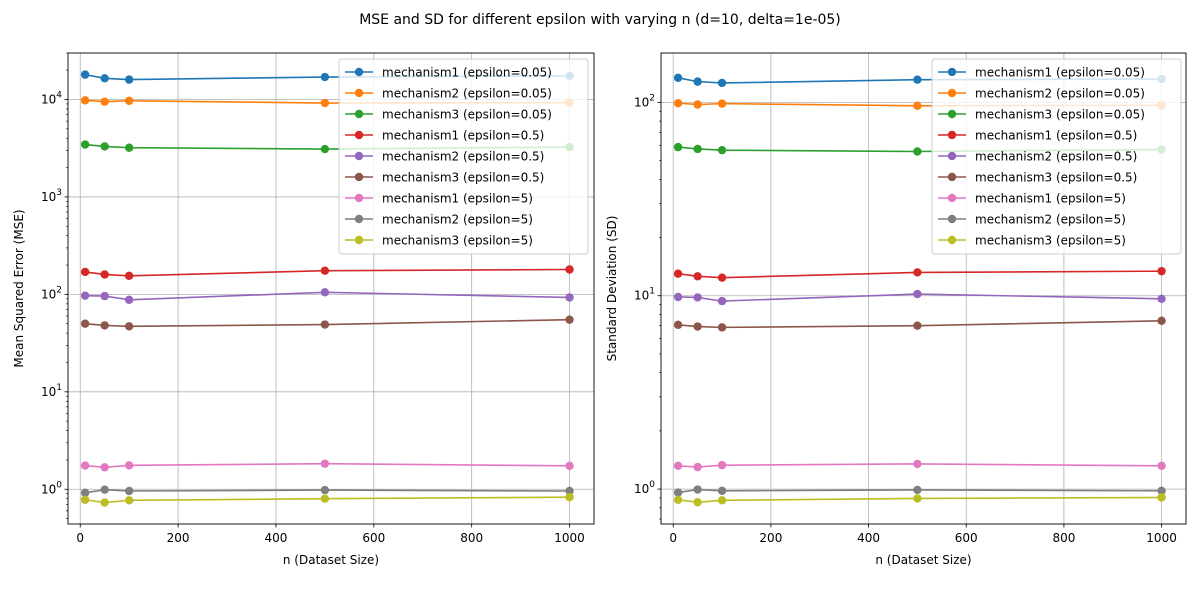 The image size is (1200, 600). I want to click on x-axis-label: n (Dataset Size), so click(923, 560).